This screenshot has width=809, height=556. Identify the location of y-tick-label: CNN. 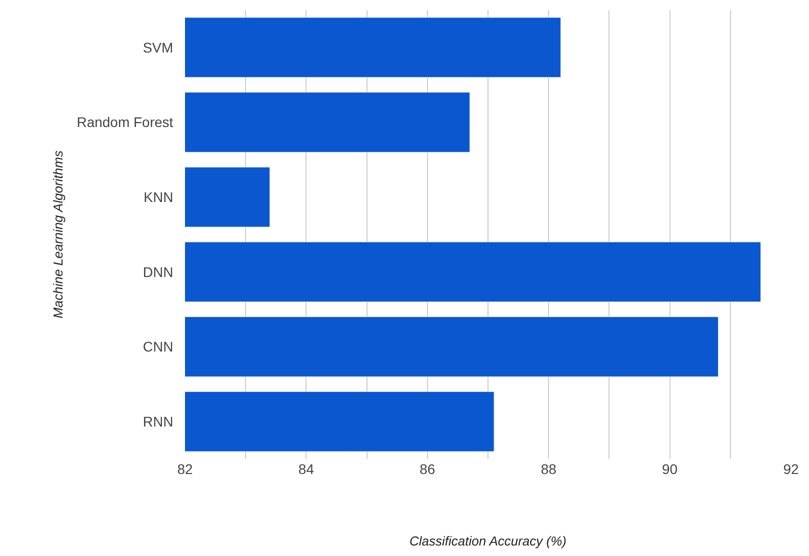
(158, 346).